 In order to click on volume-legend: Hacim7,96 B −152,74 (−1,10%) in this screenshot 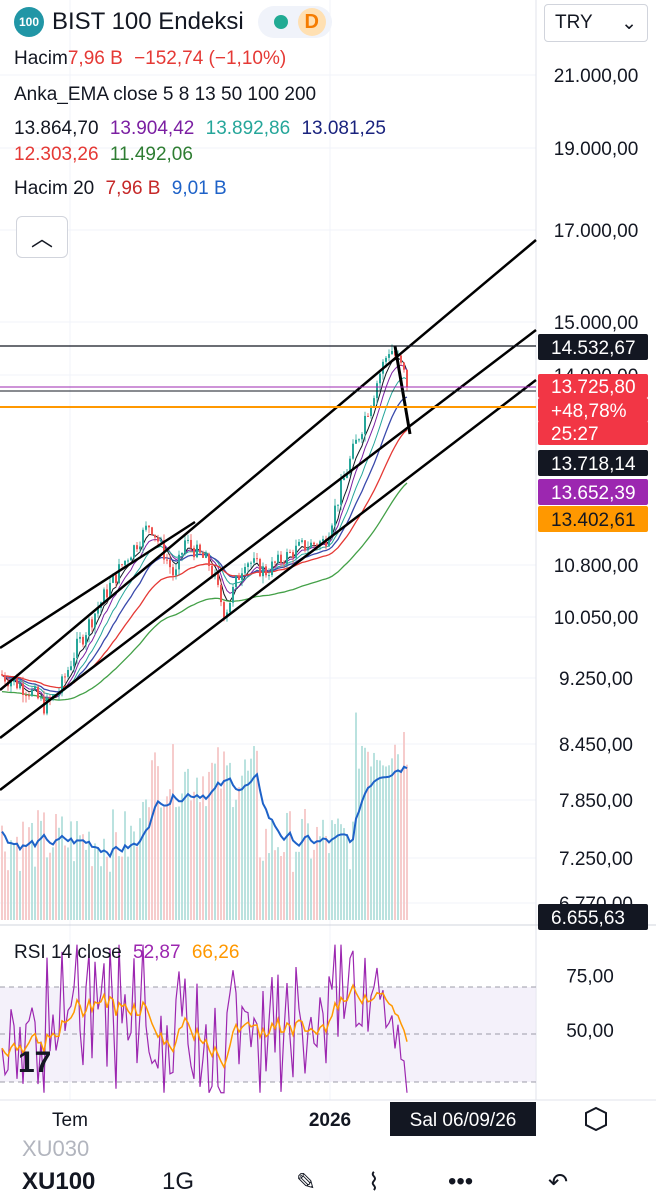, I will do `click(153, 59)`.